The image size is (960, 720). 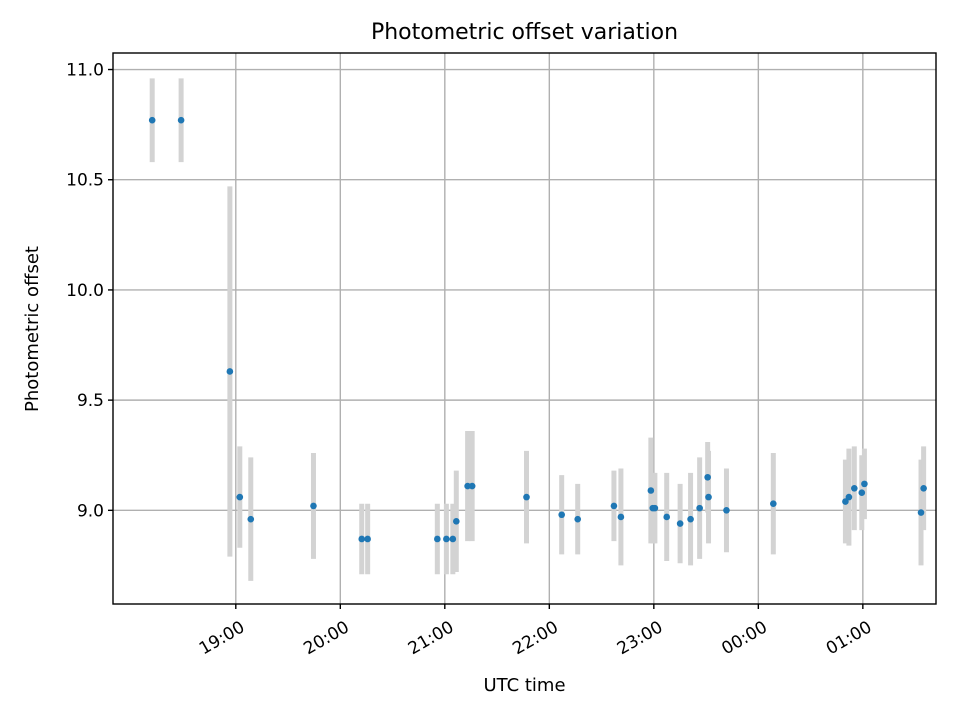 I want to click on x-tick-label: 19:00, so click(x=222, y=638).